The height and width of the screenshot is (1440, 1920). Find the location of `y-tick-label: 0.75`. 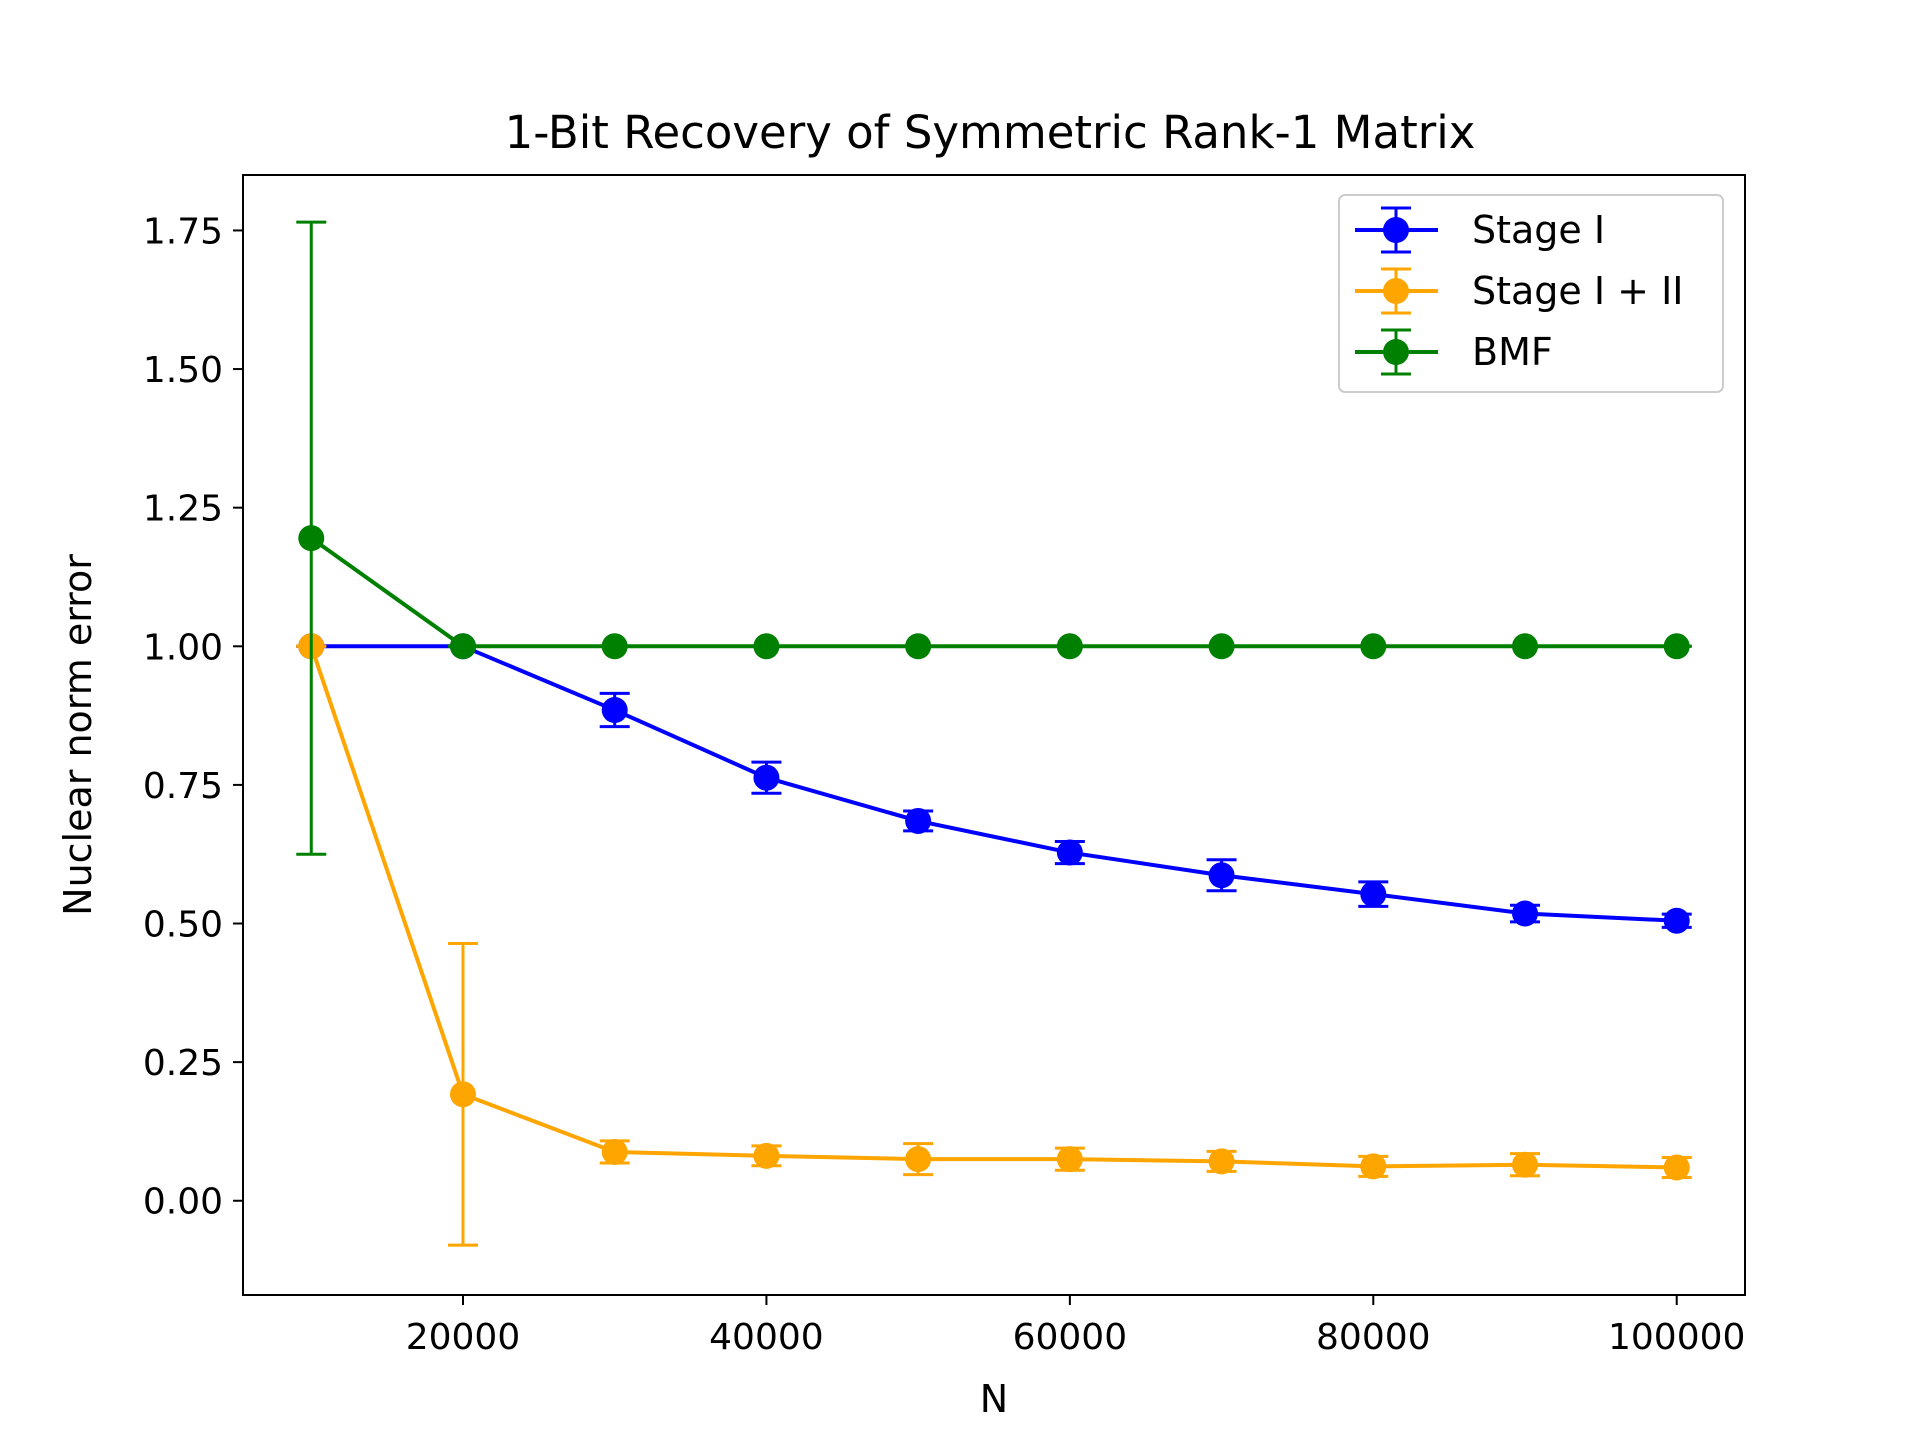

y-tick-label: 0.75 is located at coordinates (183, 786).